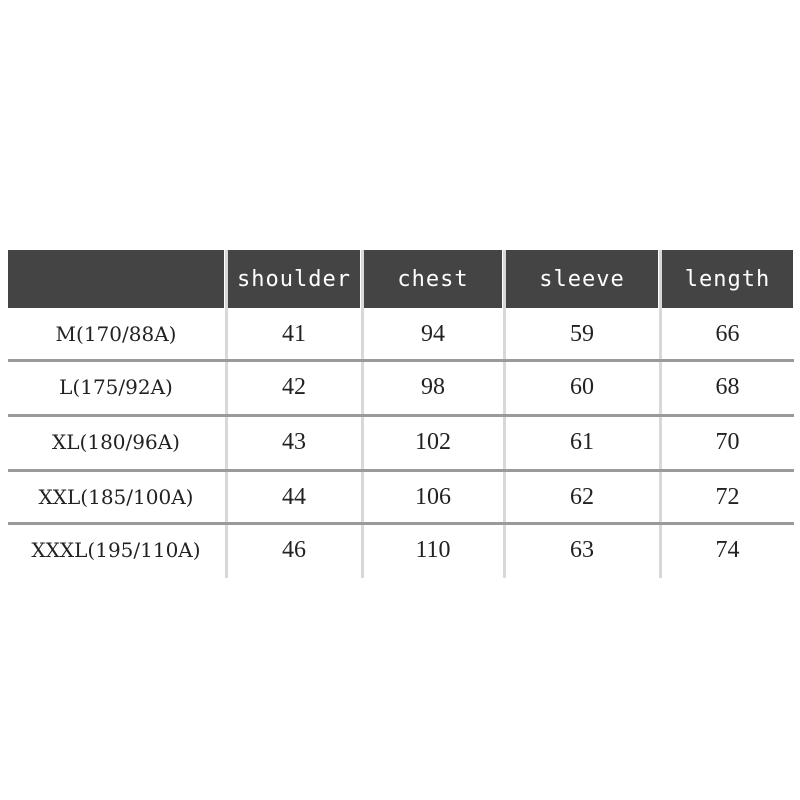 The height and width of the screenshot is (800, 800). Describe the element at coordinates (116, 550) in the screenshot. I see `size-label-cell: XXXL(195/110A)` at that location.